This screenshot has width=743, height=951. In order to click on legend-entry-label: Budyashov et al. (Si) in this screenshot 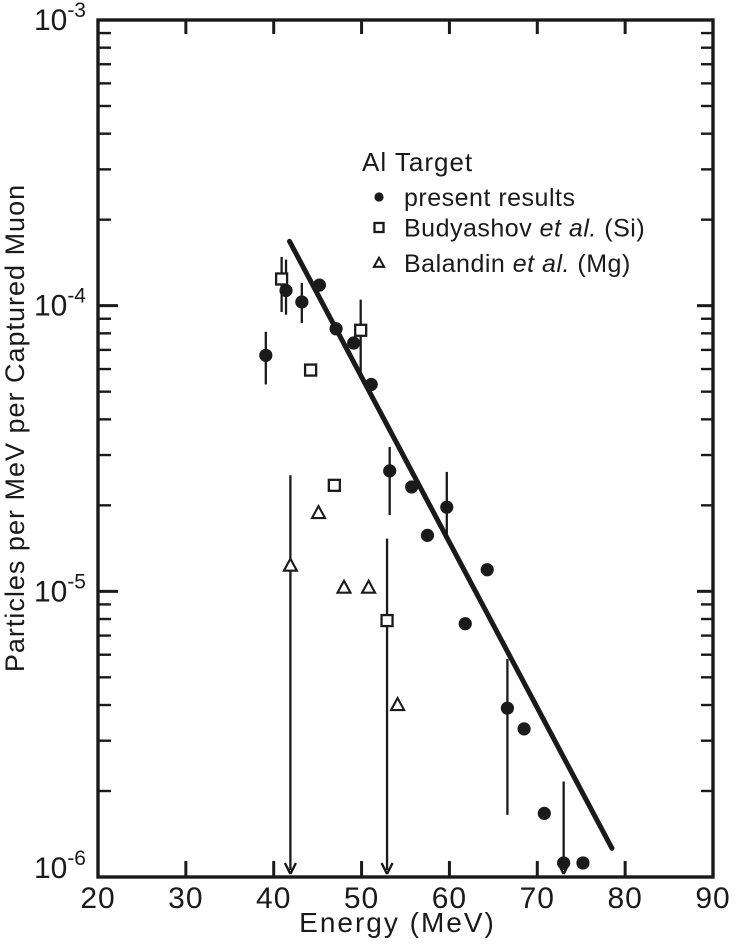, I will do `click(524, 229)`.